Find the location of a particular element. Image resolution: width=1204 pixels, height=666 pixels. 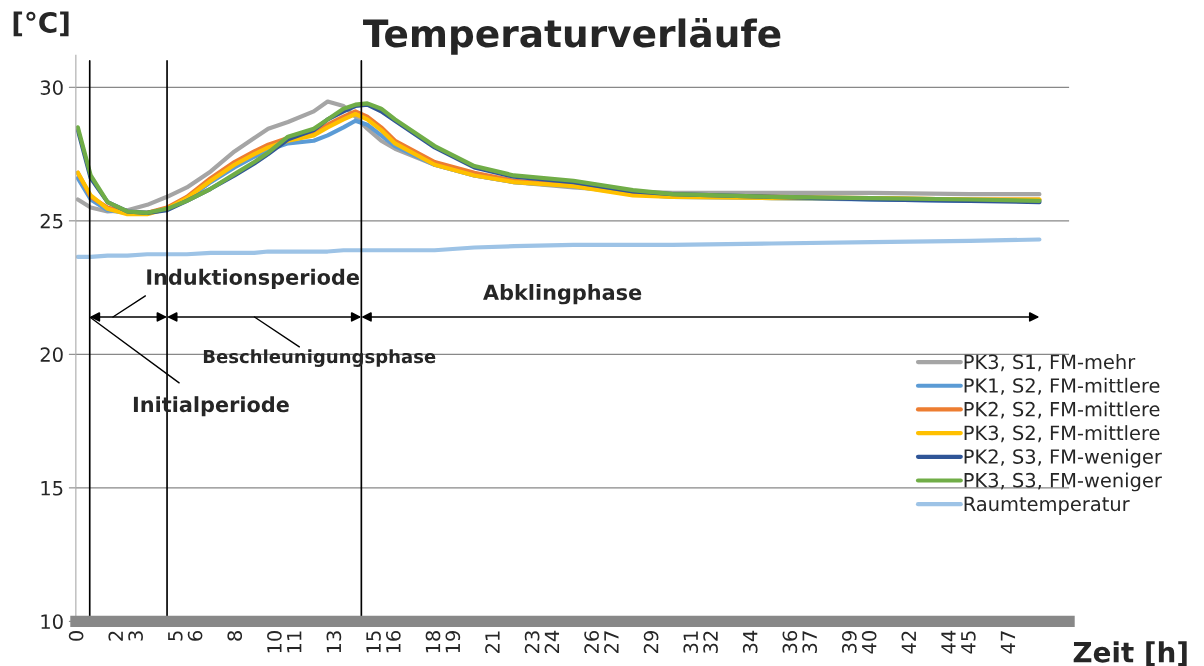

x-tick-label: 19 is located at coordinates (453, 642).